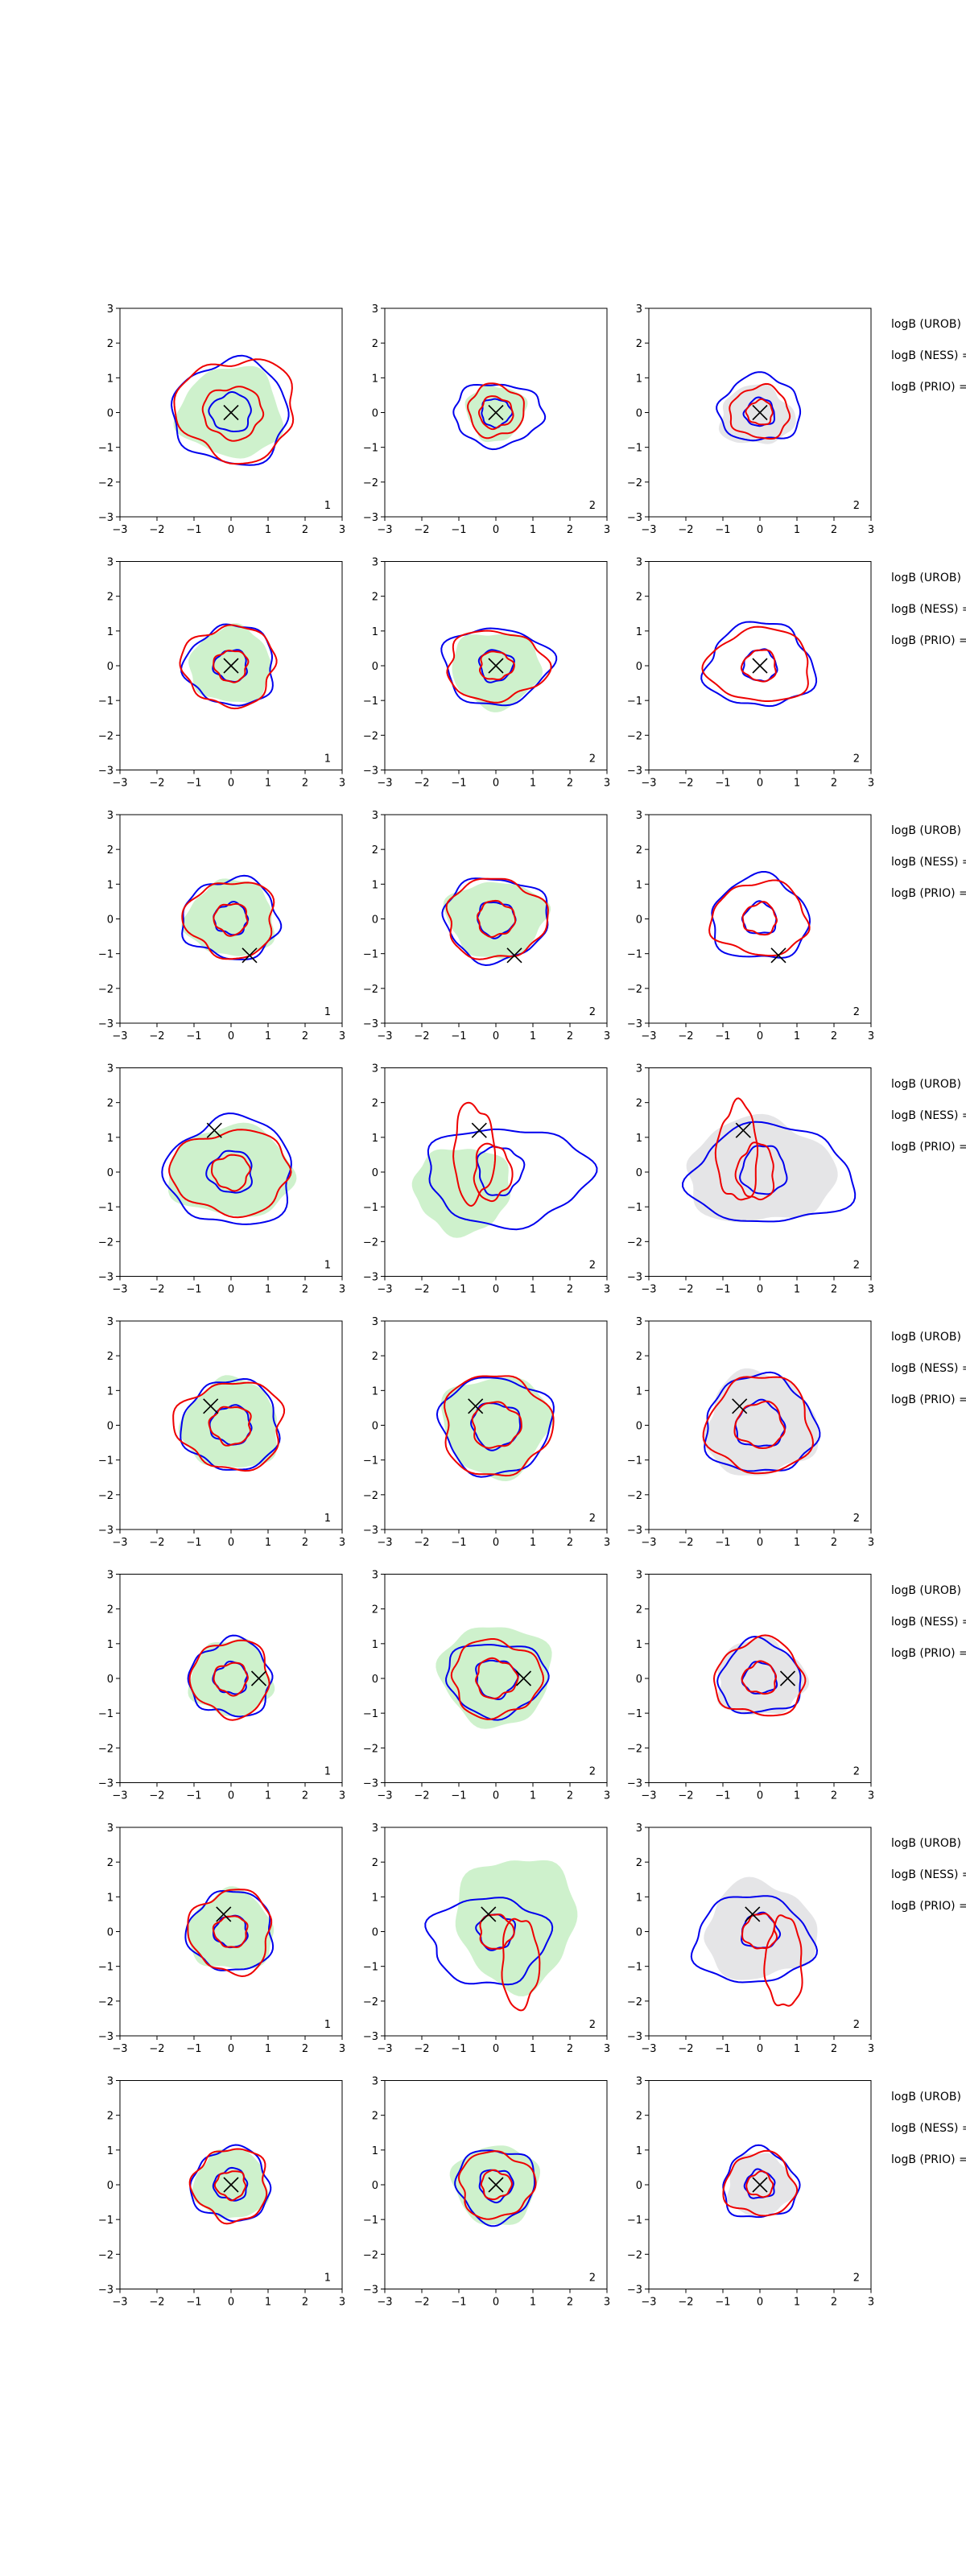 This screenshot has height=2576, width=966. What do you see at coordinates (607, 1290) in the screenshot?
I see `x-tick-label: 3` at bounding box center [607, 1290].